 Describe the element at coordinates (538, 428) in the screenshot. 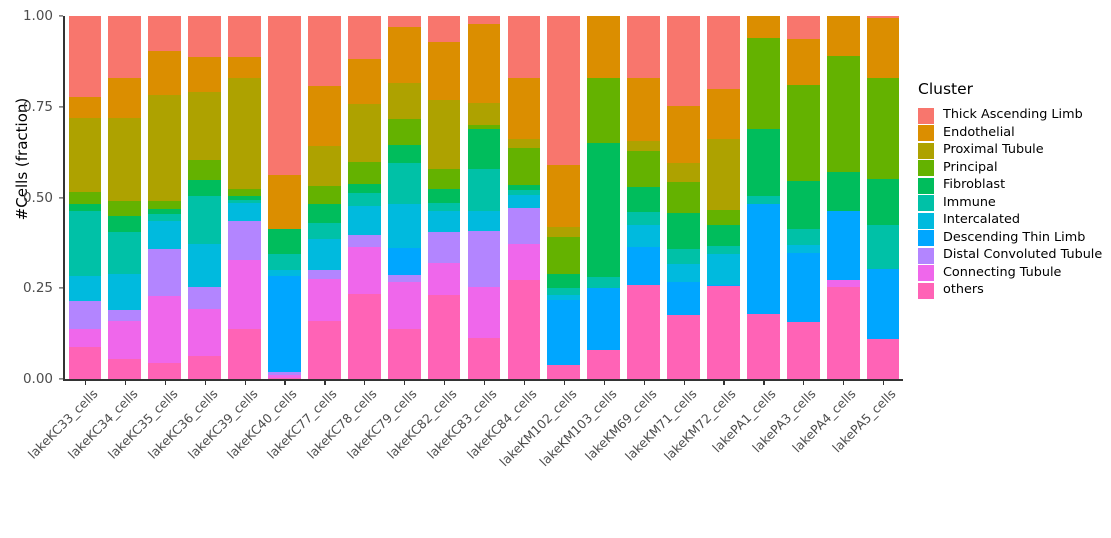

I see `x-tick-label: lakeKM102_cells` at that location.